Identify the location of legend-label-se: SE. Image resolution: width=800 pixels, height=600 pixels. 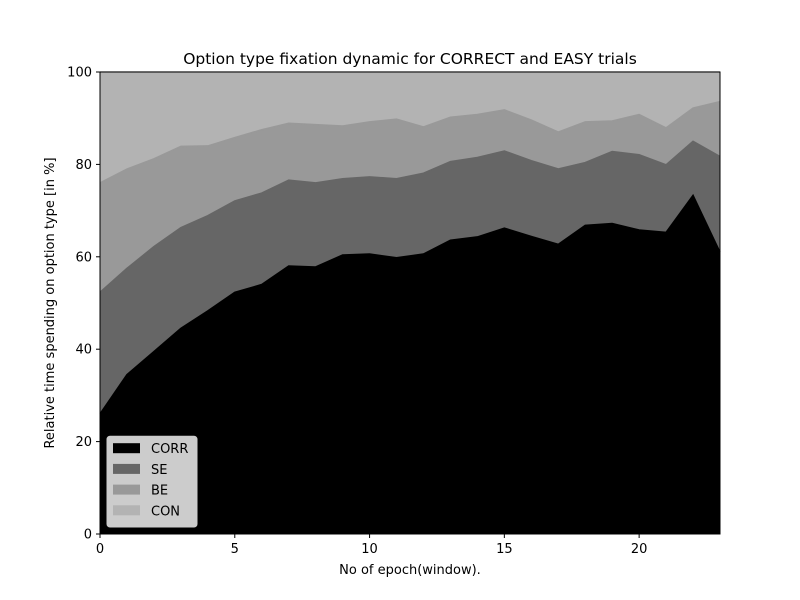
(159, 470).